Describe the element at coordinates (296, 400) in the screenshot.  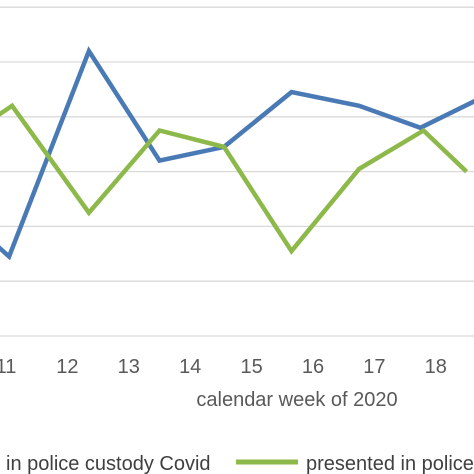
I see `x-axis-title: calendar week of 2020` at that location.